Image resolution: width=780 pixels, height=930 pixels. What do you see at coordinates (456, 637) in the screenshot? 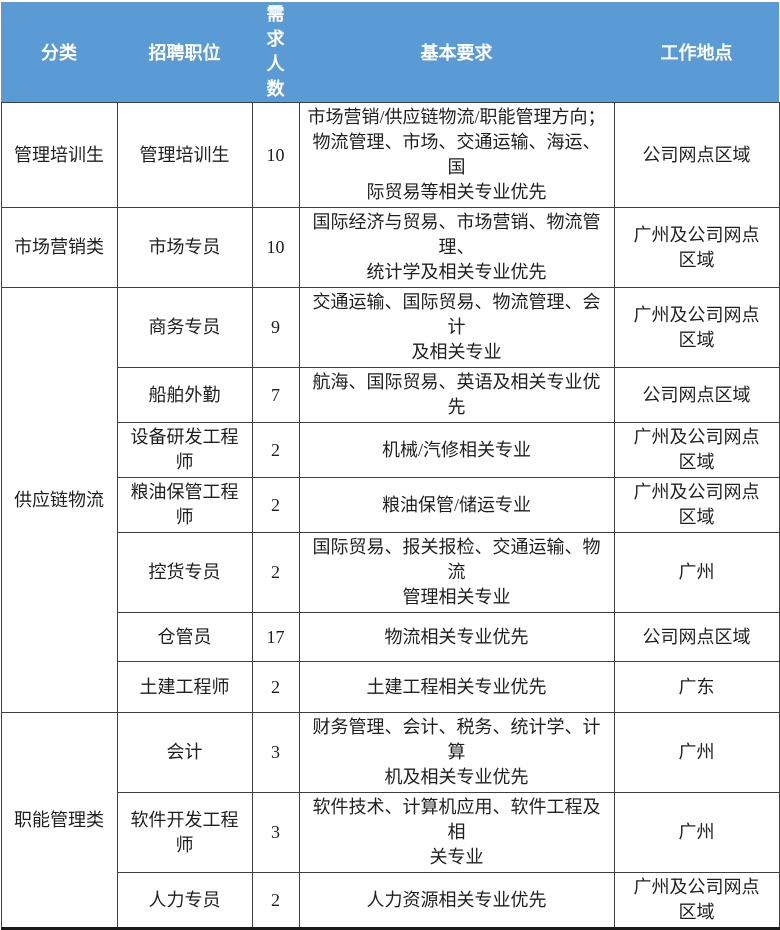
I see `requirements-cell: 物流相关专业优先` at bounding box center [456, 637].